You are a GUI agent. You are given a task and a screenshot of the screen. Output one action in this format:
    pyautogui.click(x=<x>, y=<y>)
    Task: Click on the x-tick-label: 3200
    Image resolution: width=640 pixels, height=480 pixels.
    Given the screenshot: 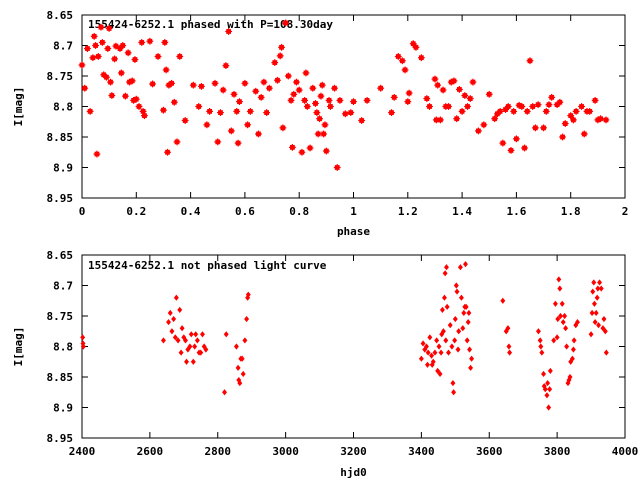 What is the action you would take?
    pyautogui.click(x=353, y=451)
    